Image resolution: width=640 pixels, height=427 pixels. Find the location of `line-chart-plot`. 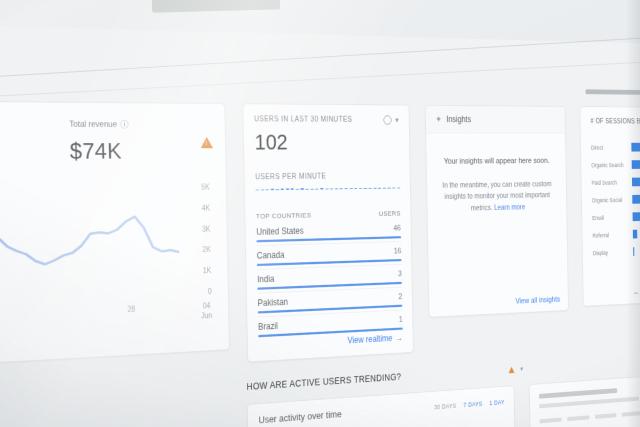

line-chart-plot is located at coordinates (90, 247).